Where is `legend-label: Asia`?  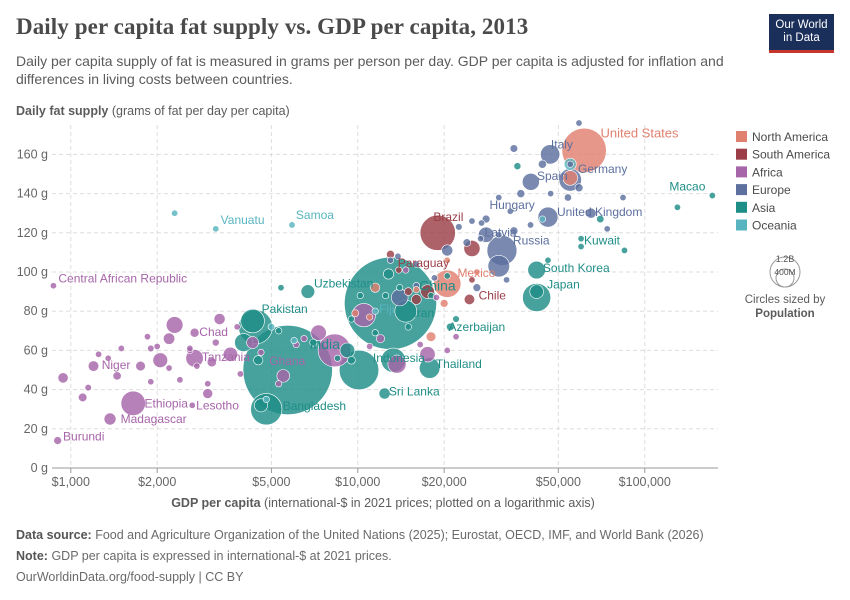
legend-label: Asia is located at coordinates (764, 208).